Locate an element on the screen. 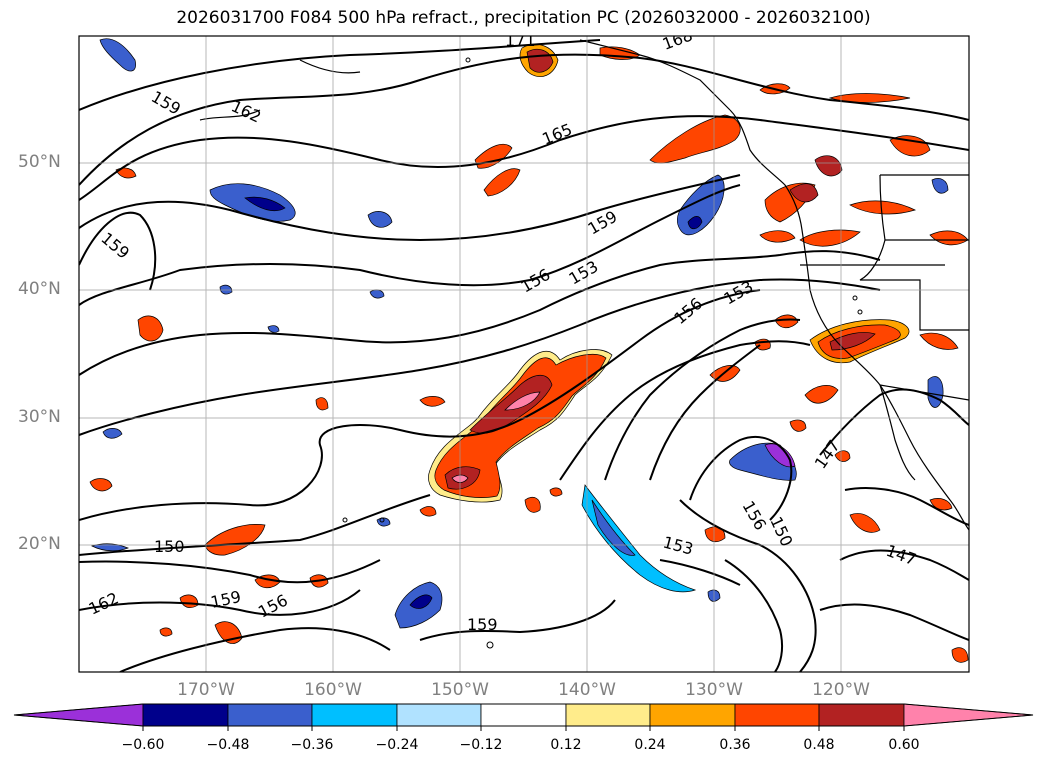  contour-label: 150 is located at coordinates (169, 546).